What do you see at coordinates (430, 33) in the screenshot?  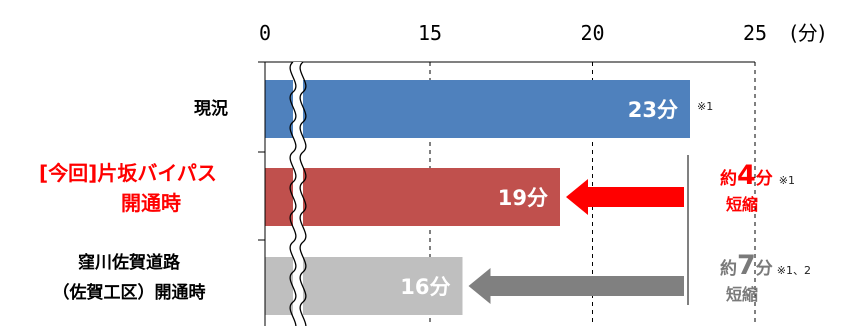 I see `tick-label-15: 15` at bounding box center [430, 33].